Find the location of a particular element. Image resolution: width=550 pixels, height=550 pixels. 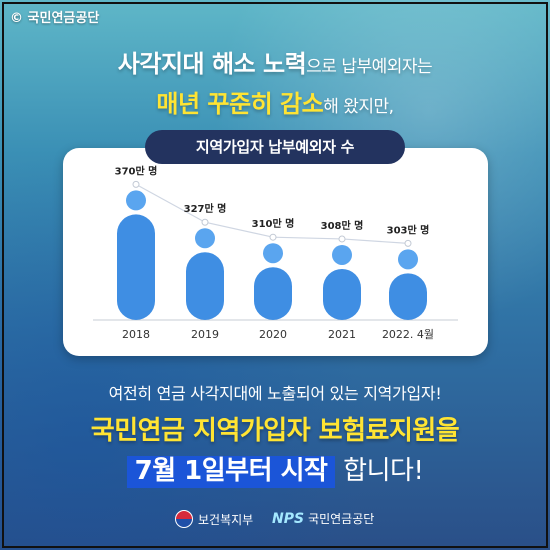

x-tick-label: 2021 is located at coordinates (342, 334).